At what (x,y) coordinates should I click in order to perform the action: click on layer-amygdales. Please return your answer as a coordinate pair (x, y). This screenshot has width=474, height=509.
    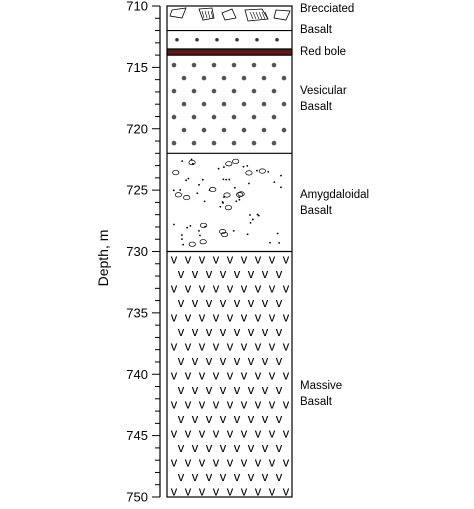
    Looking at the image, I should click on (229, 202).